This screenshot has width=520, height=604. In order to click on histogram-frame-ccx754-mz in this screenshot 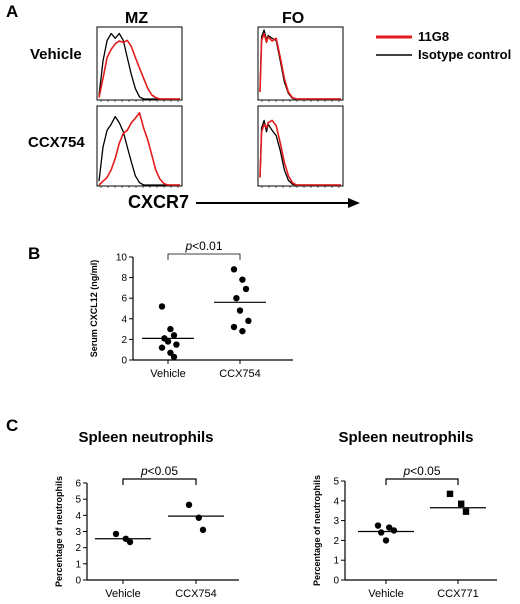, I will do `click(139, 146)`.